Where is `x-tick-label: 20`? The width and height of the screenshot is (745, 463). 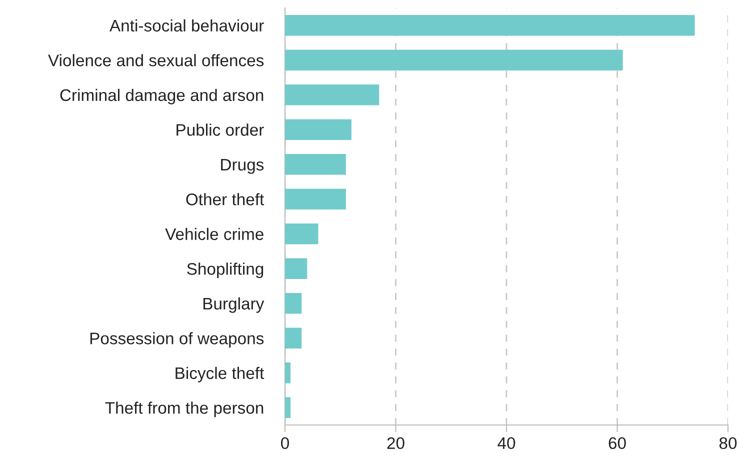 x-tick-label: 20 is located at coordinates (395, 443).